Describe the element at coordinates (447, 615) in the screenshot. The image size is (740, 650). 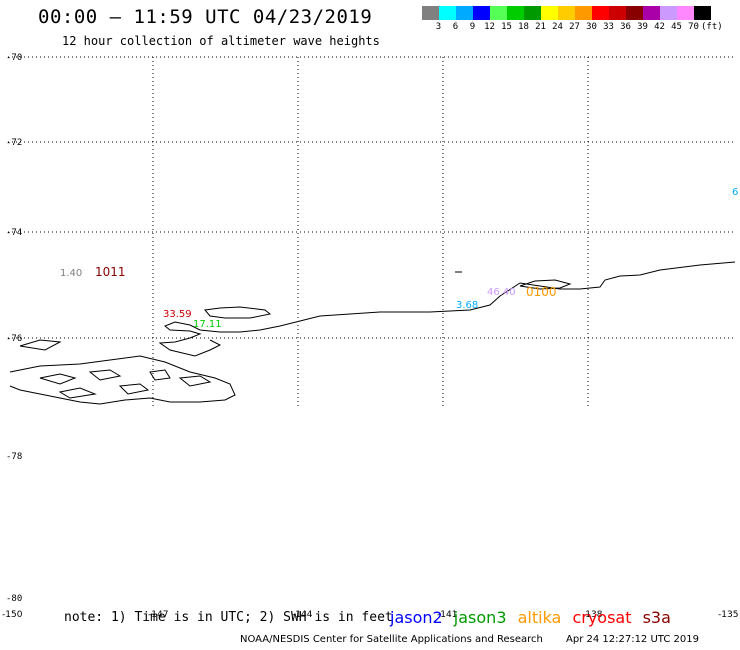
I see `lon-label: -141` at that location.